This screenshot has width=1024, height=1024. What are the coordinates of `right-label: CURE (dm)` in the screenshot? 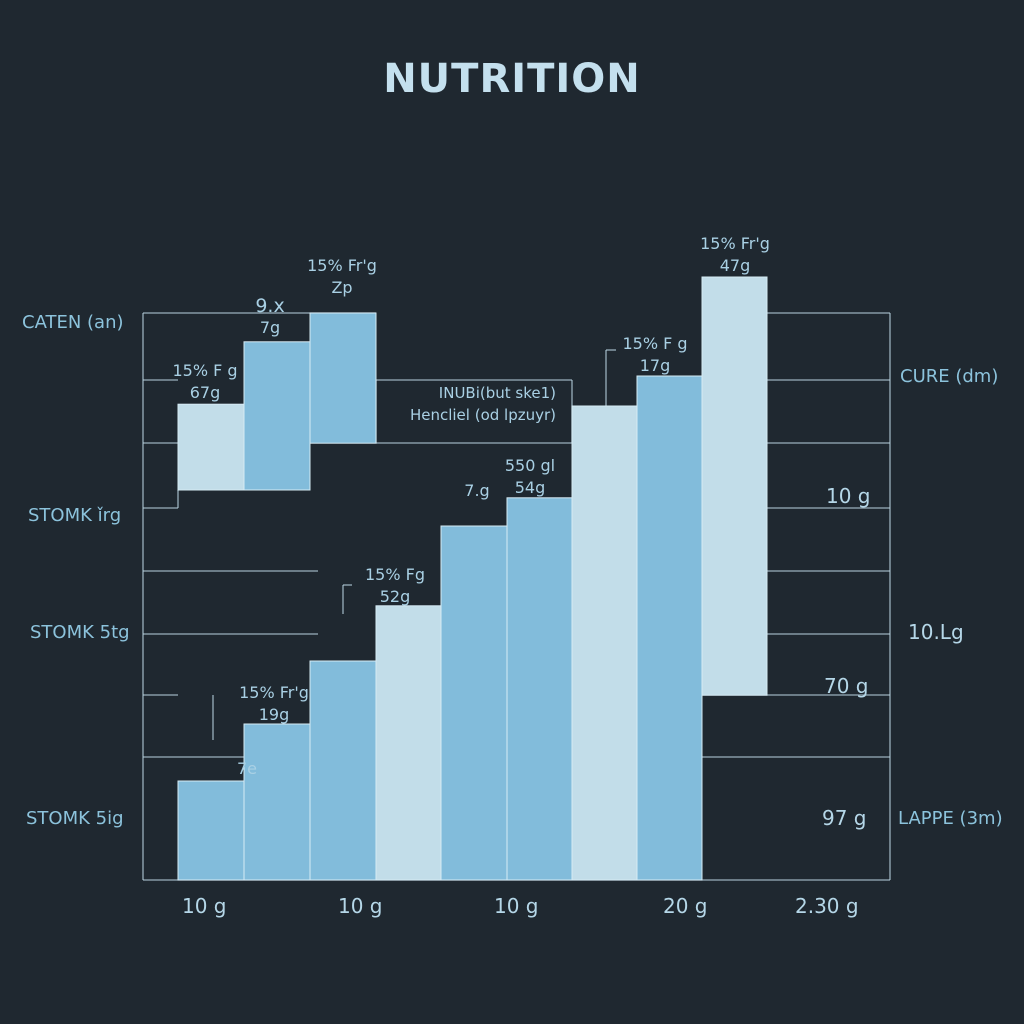 It's located at (949, 376).